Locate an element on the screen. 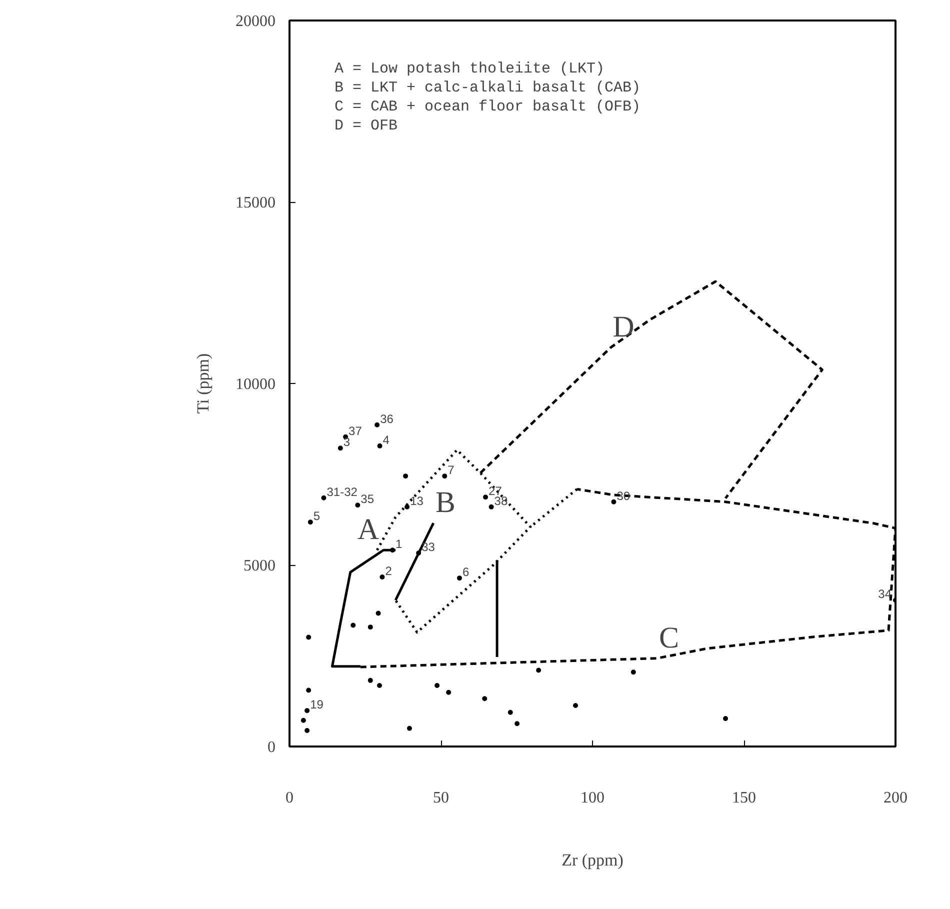  annotation: C is located at coordinates (669, 637).